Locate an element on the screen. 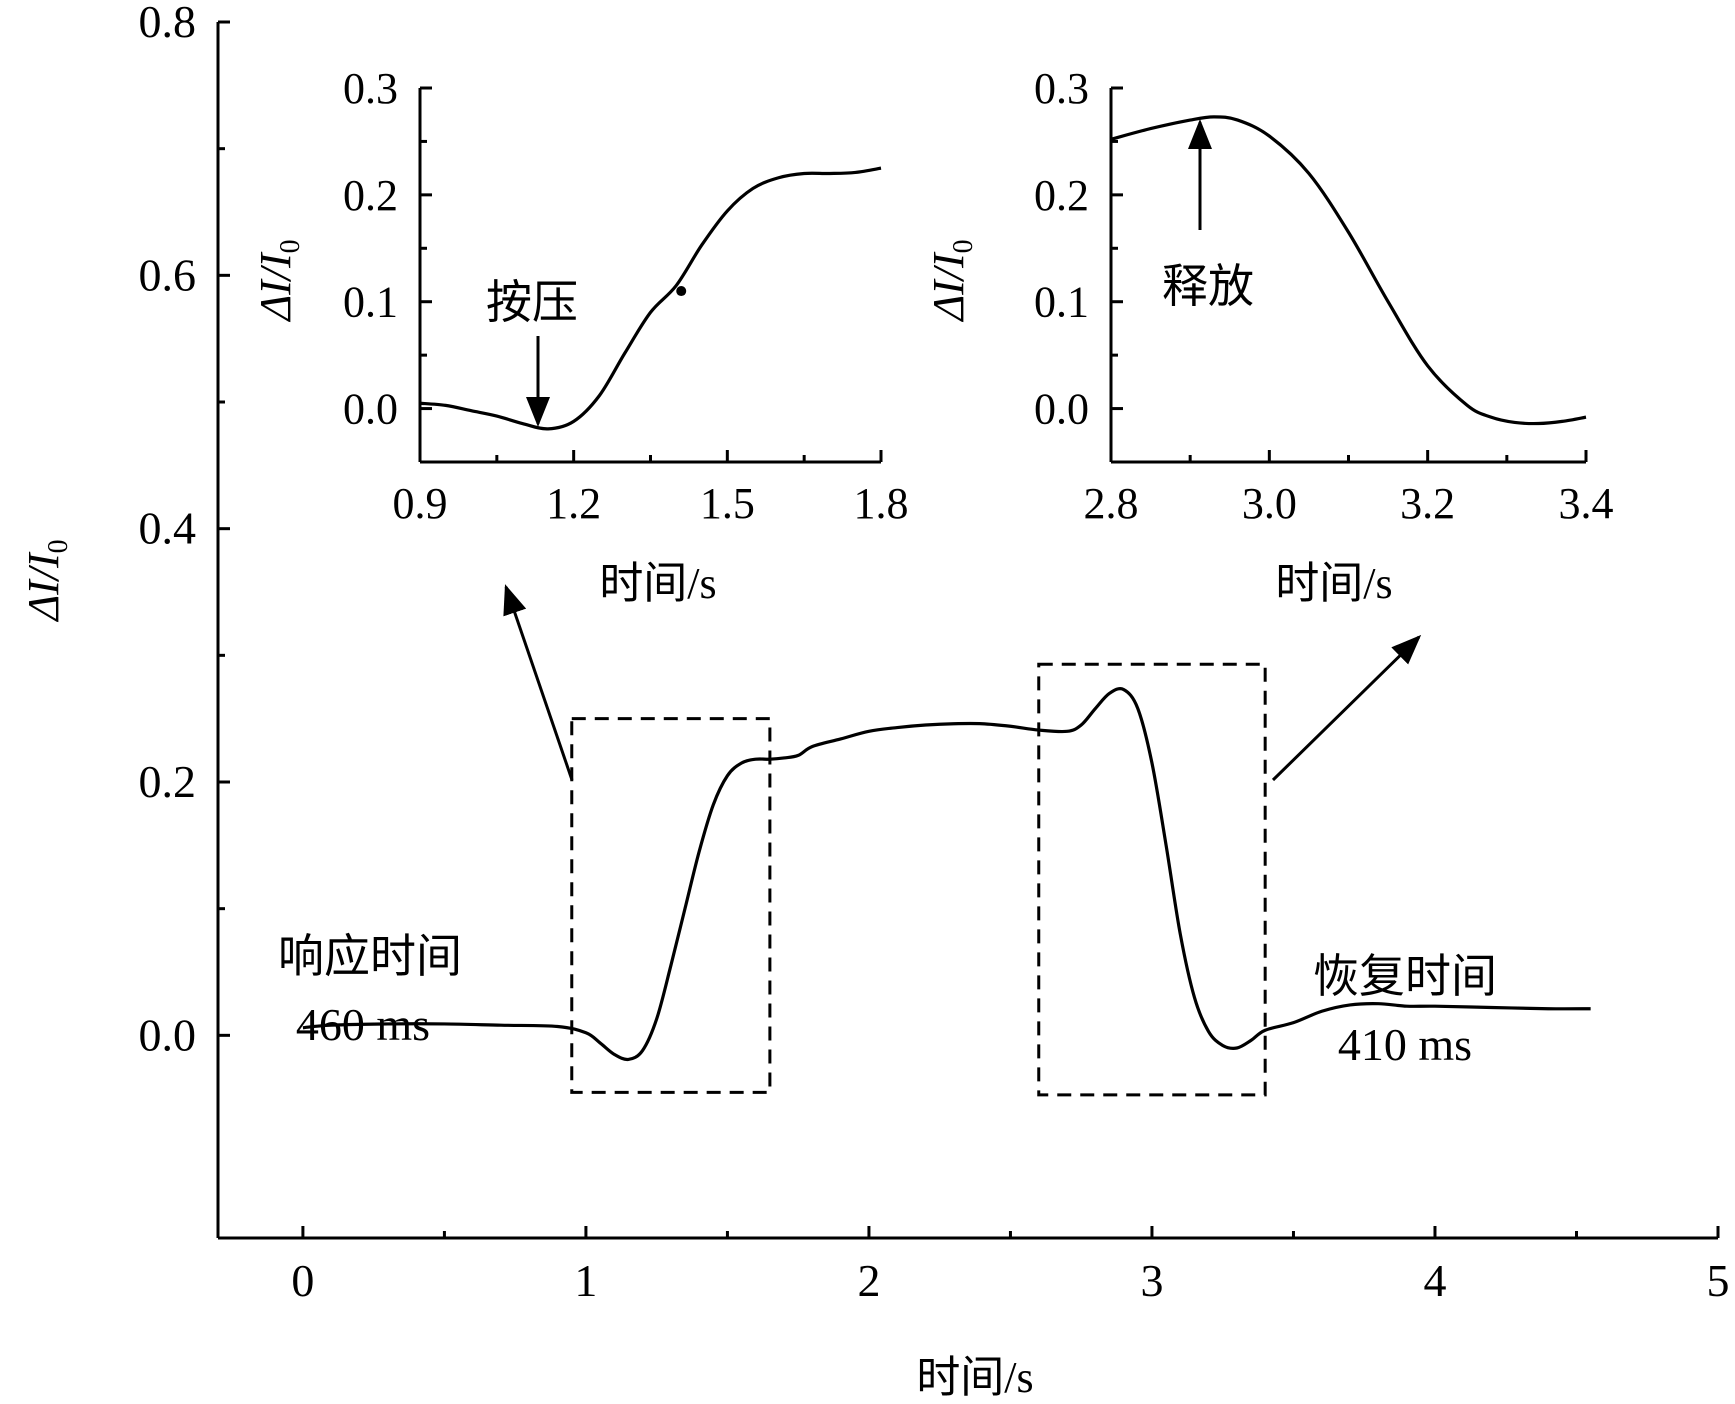 Image resolution: width=1735 pixels, height=1404 pixels. recovery-time-value: 410 ms is located at coordinates (1405, 1044).